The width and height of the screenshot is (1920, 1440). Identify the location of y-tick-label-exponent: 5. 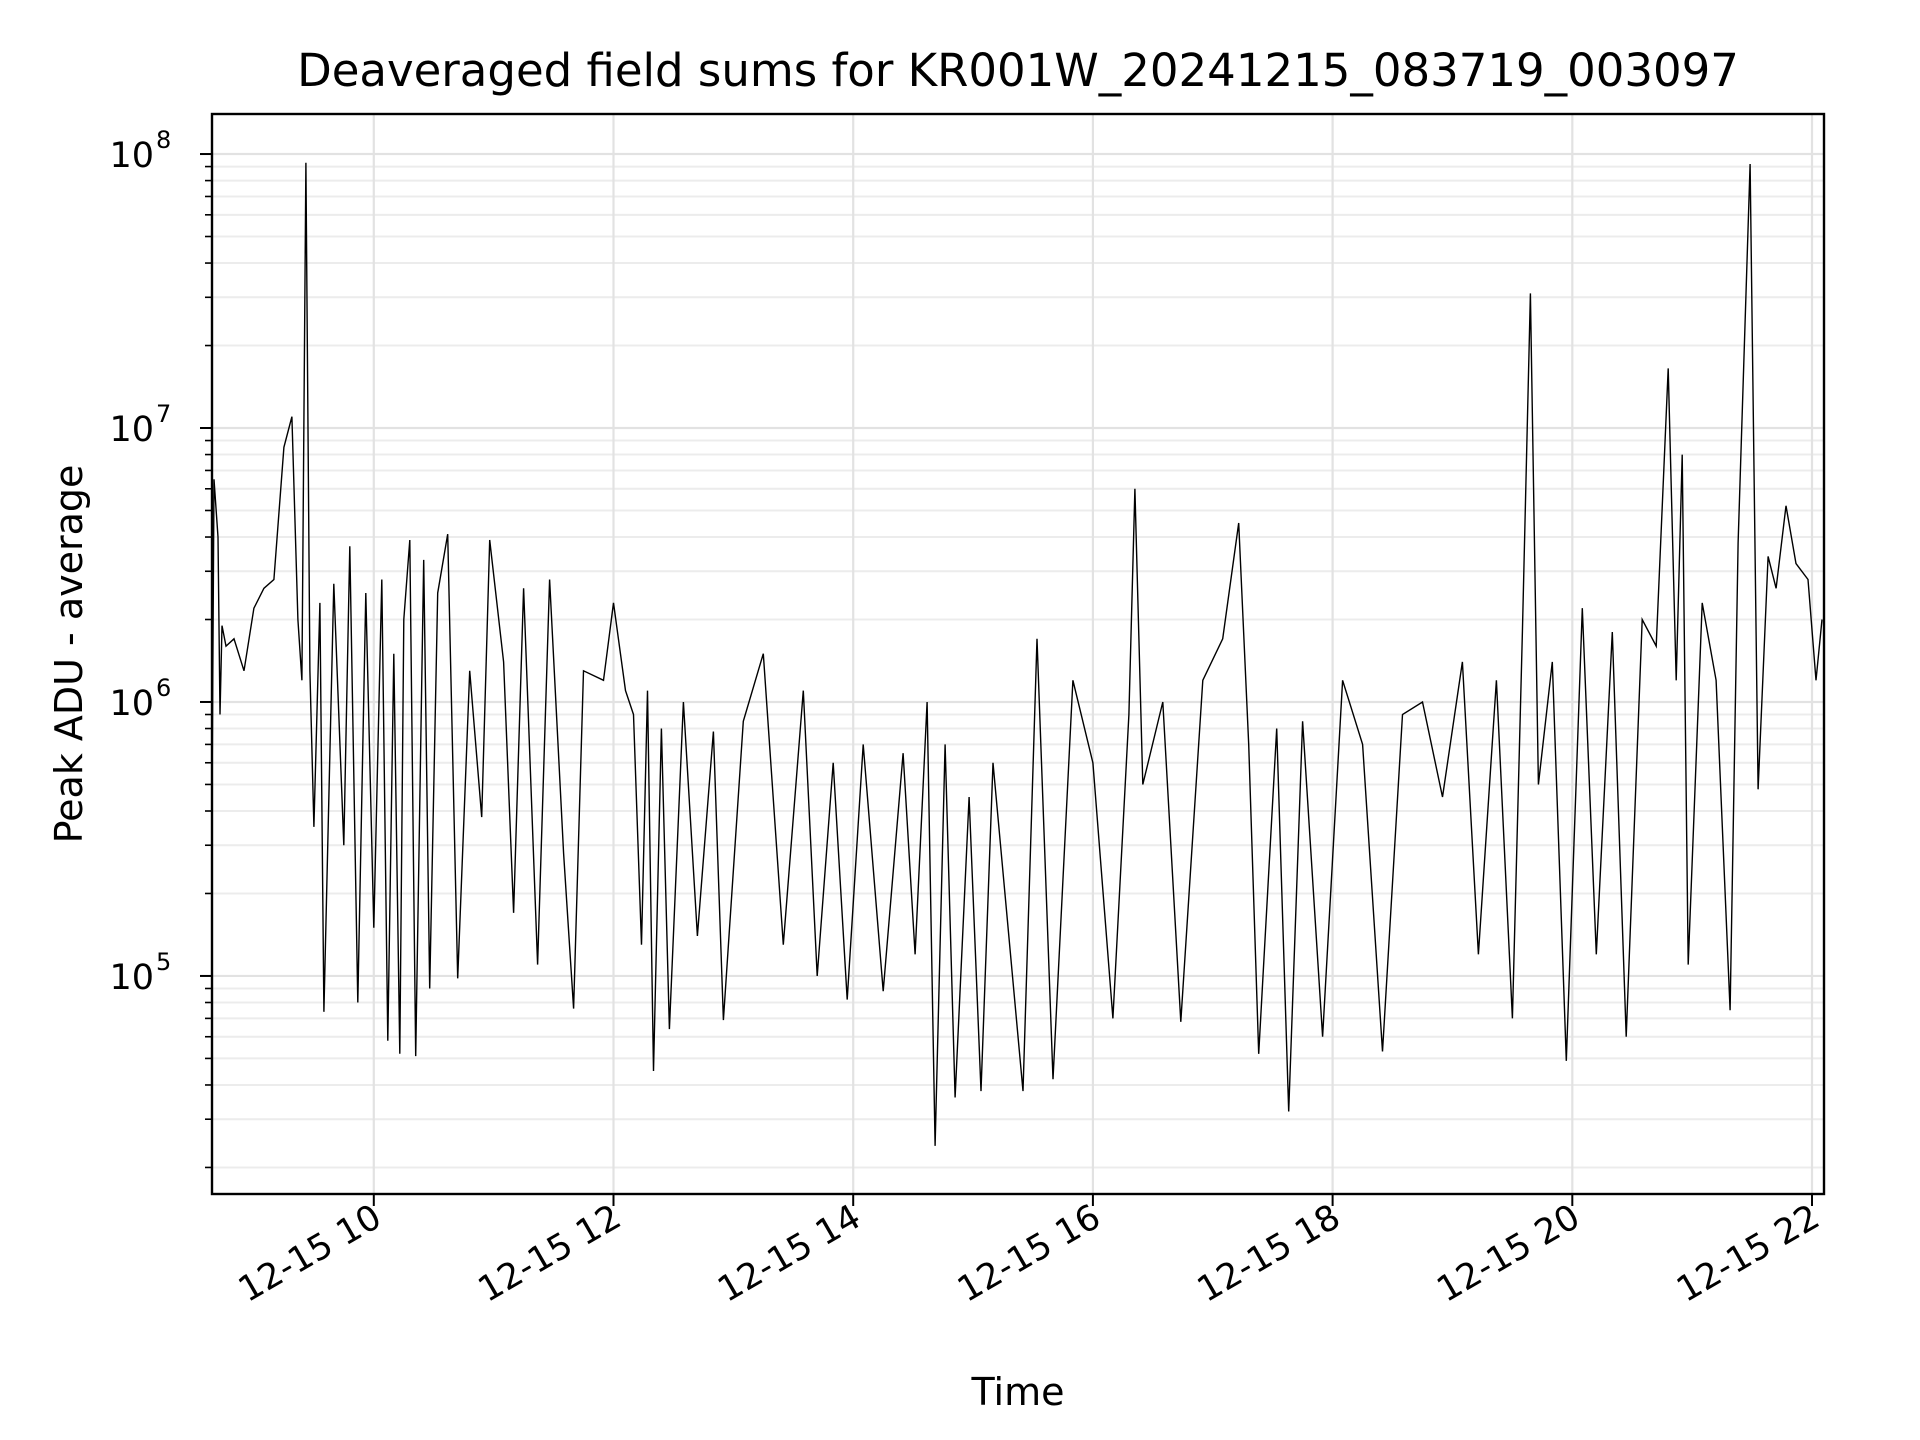
(163, 962).